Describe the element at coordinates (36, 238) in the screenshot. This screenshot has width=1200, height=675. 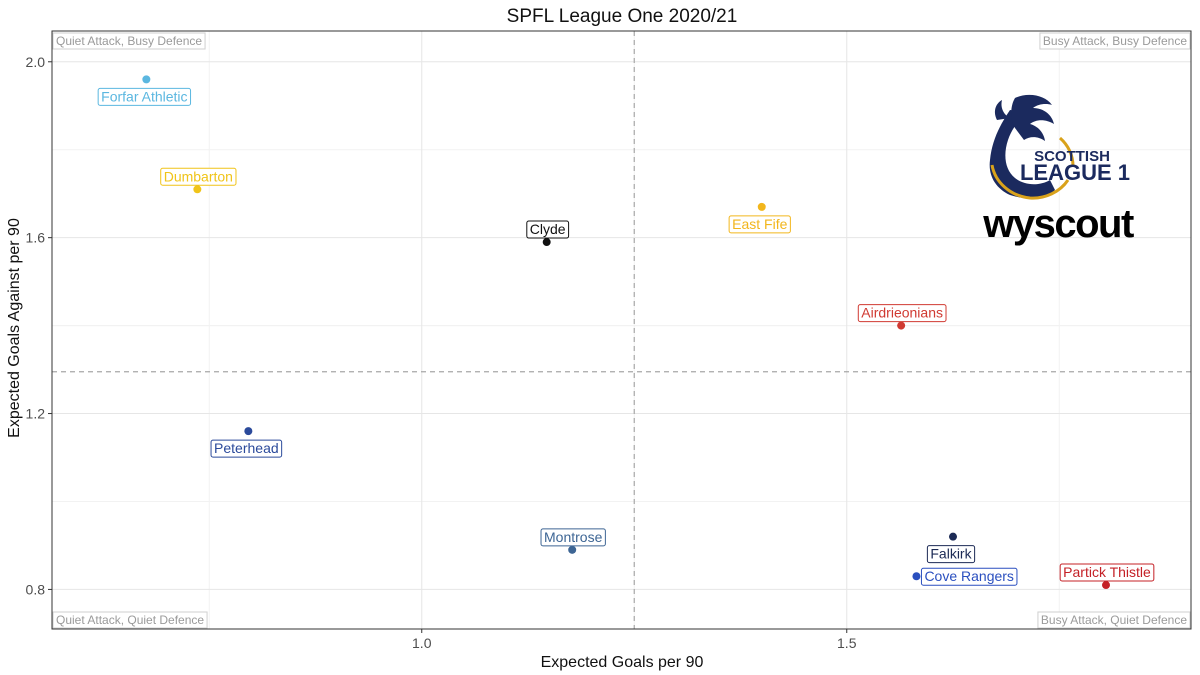
I see `y-tick-label: 1.6` at that location.